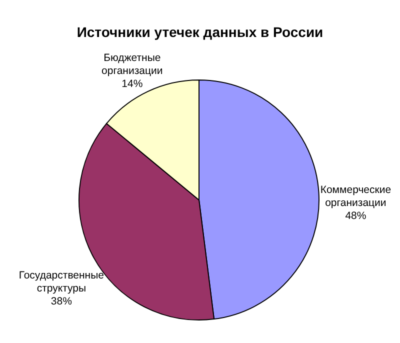  I want to click on data-label: 48%, so click(355, 216).